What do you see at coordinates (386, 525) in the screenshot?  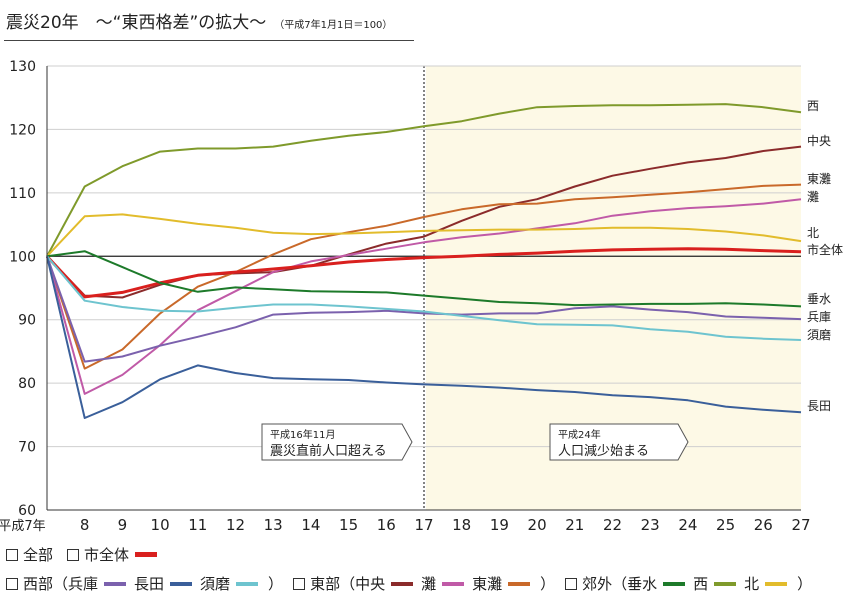 I see `x-tick-label: 16` at bounding box center [386, 525].